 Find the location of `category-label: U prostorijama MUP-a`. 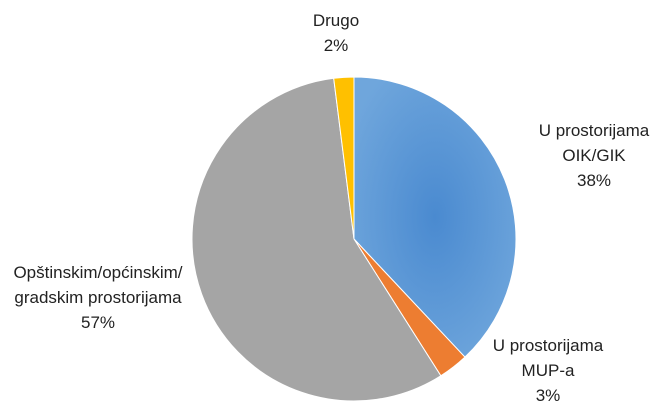

category-label: U prostorijama MUP-a is located at coordinates (548, 358).